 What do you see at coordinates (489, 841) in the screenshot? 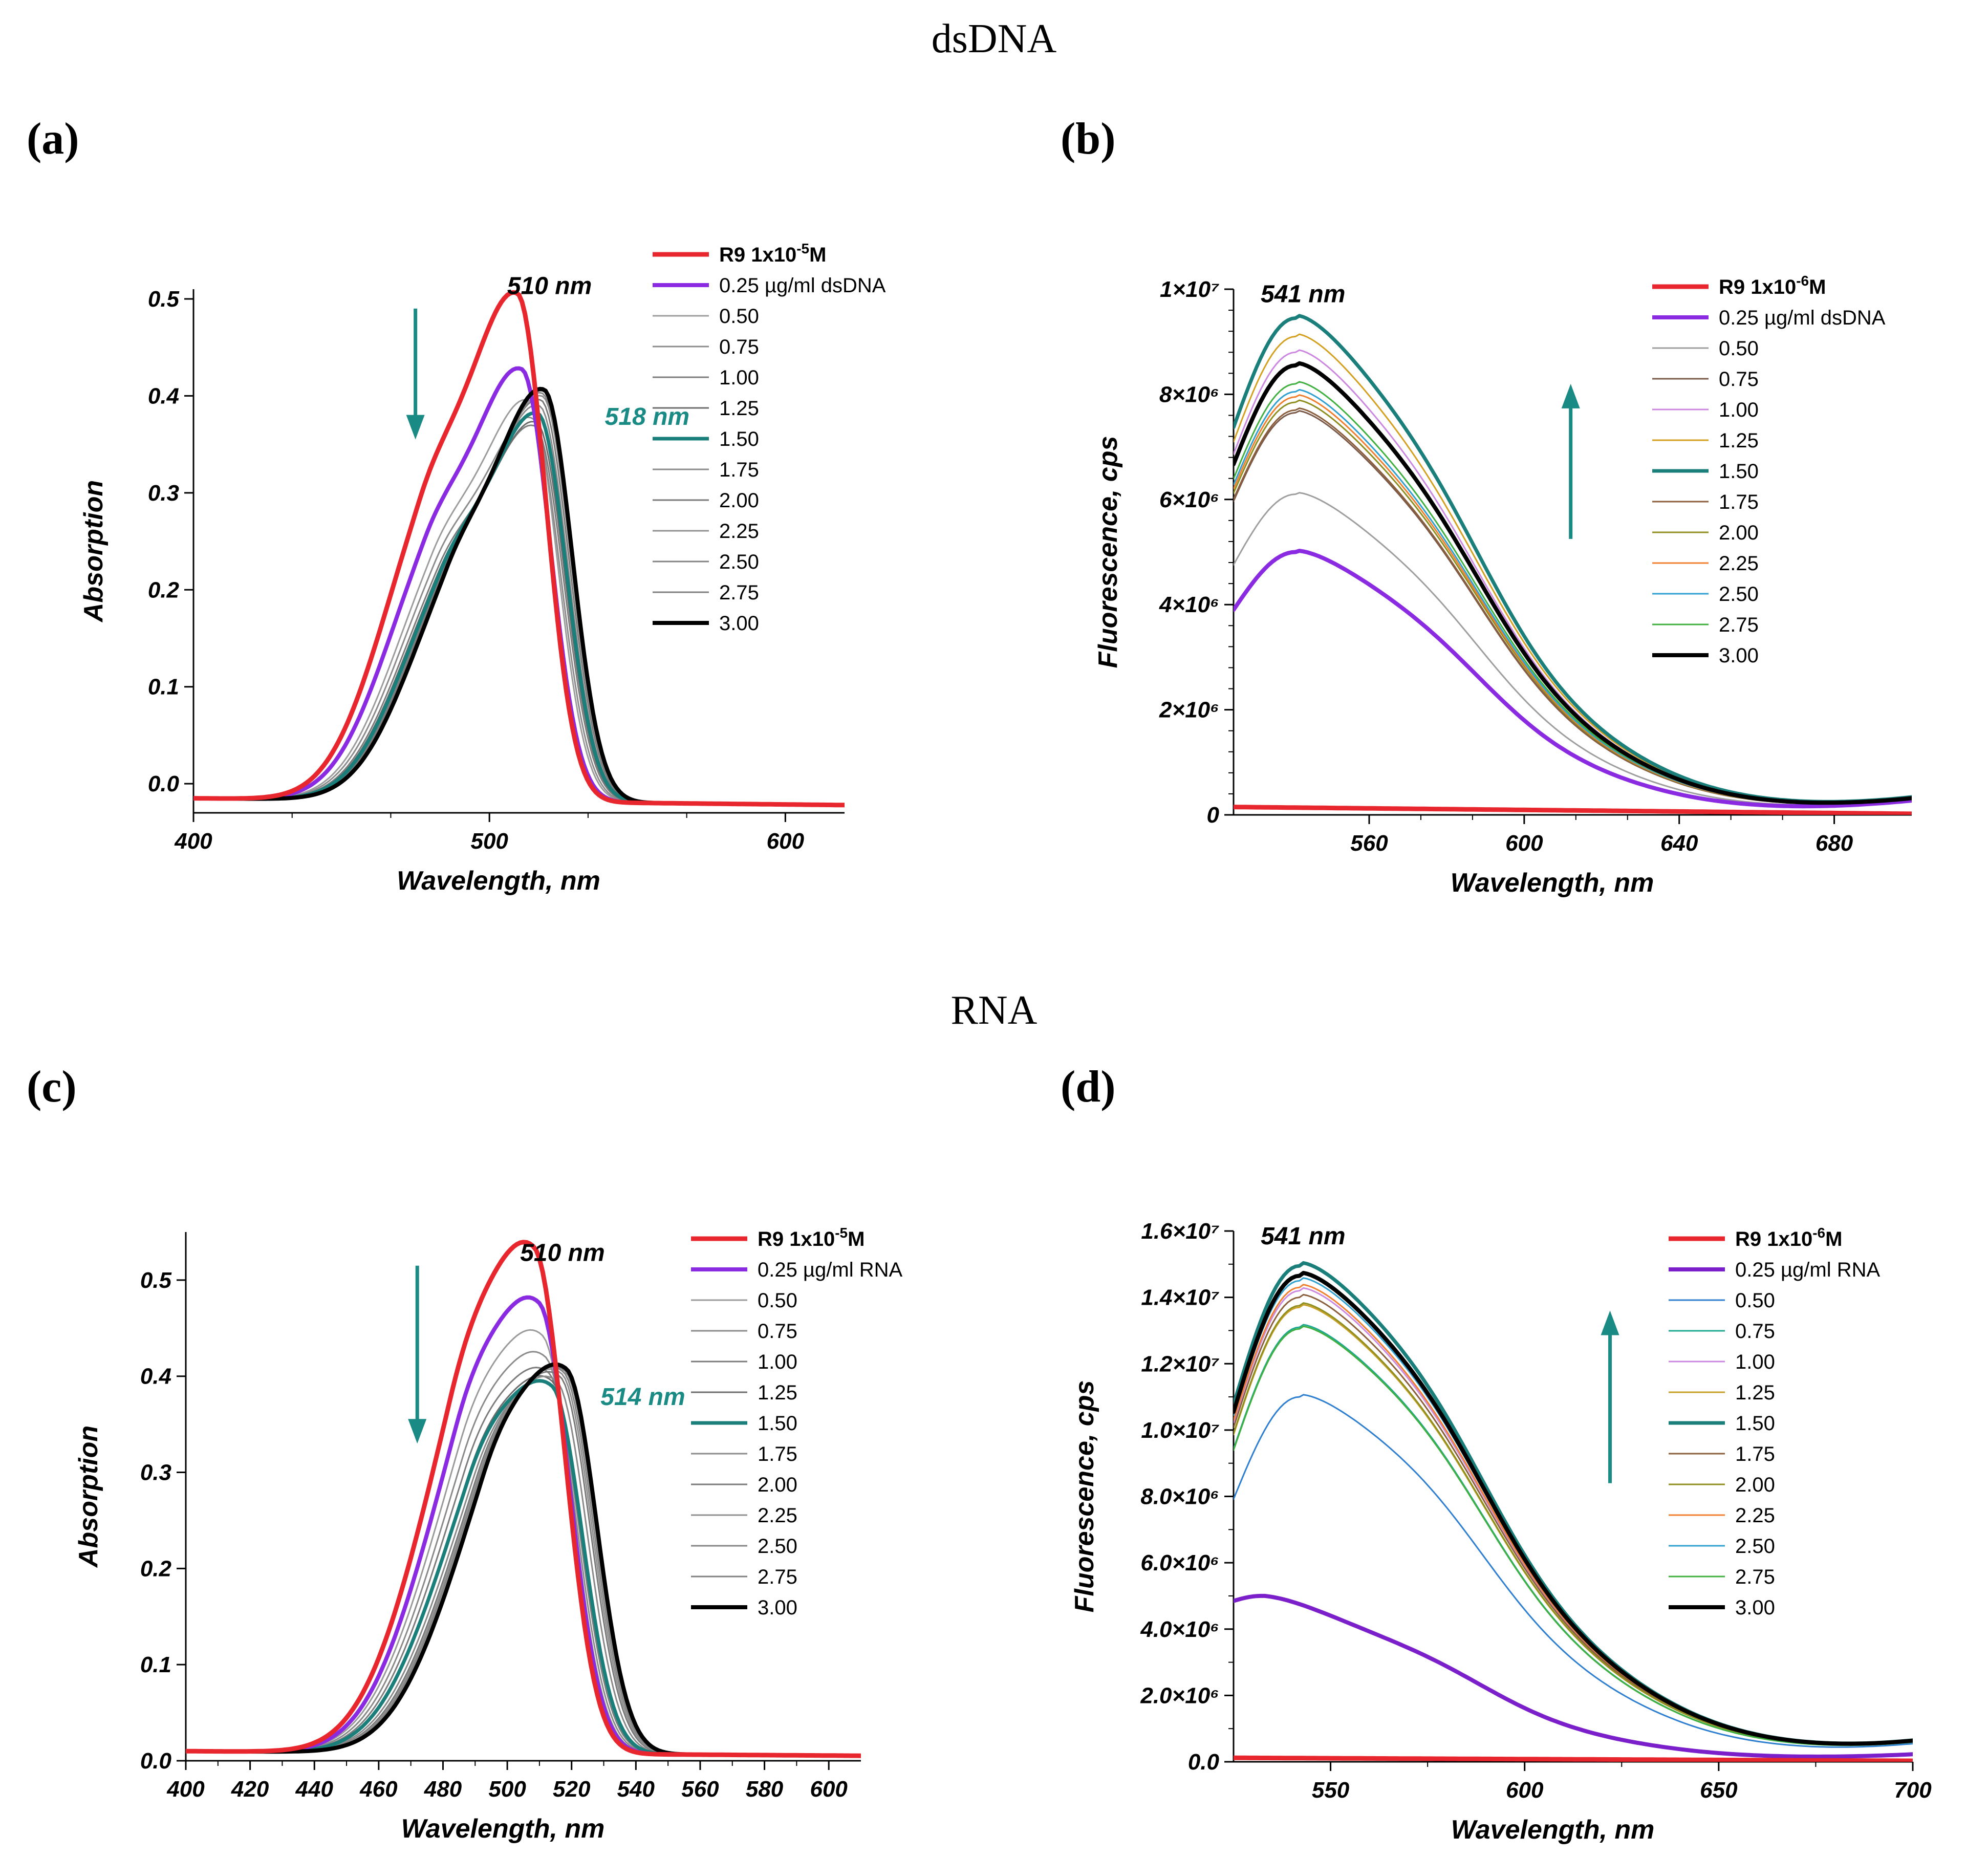
I see `x-tick-label: 500` at bounding box center [489, 841].